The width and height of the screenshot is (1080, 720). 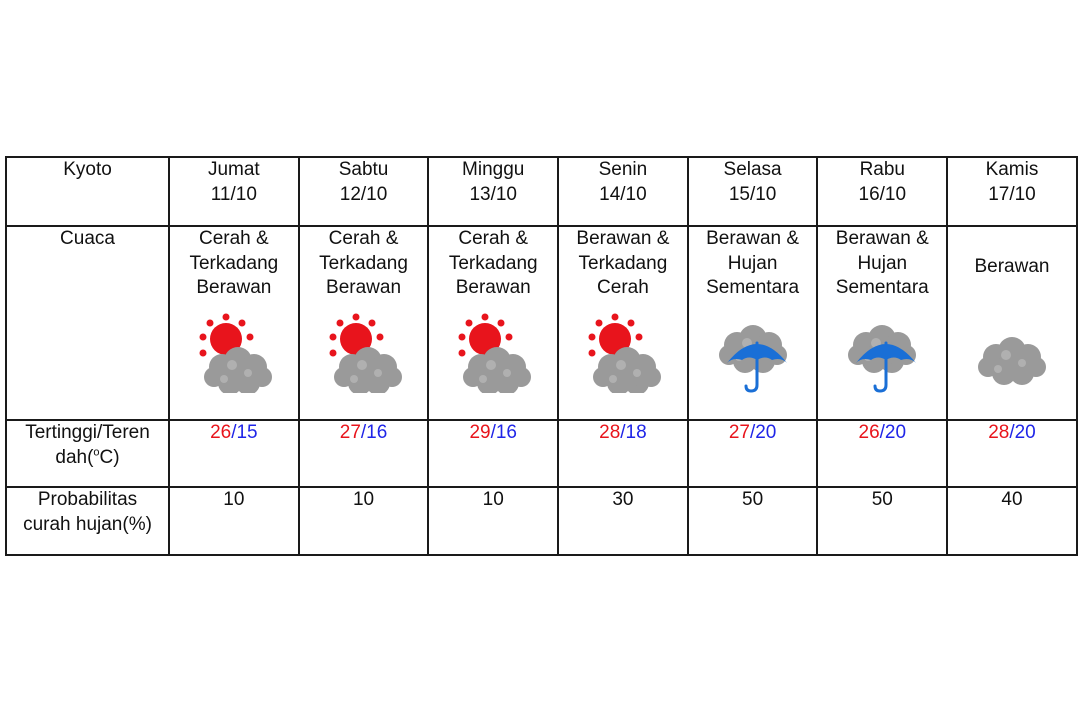 What do you see at coordinates (247, 432) in the screenshot?
I see `low-temp: 15` at bounding box center [247, 432].